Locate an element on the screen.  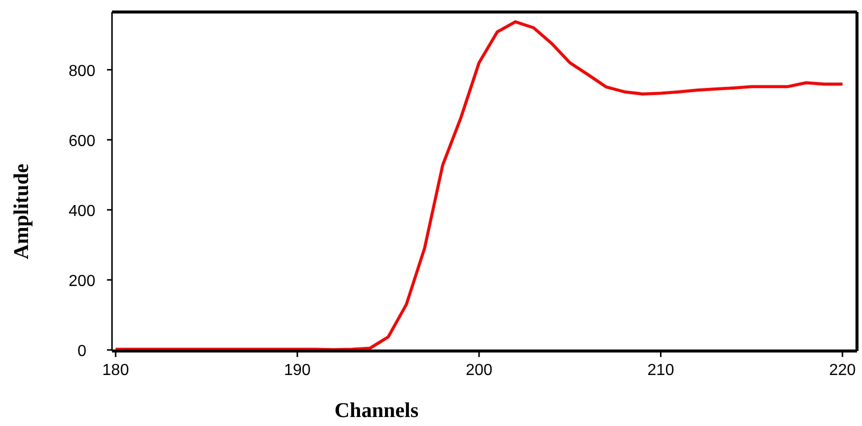
y-tick-label: 600 is located at coordinates (82, 141).